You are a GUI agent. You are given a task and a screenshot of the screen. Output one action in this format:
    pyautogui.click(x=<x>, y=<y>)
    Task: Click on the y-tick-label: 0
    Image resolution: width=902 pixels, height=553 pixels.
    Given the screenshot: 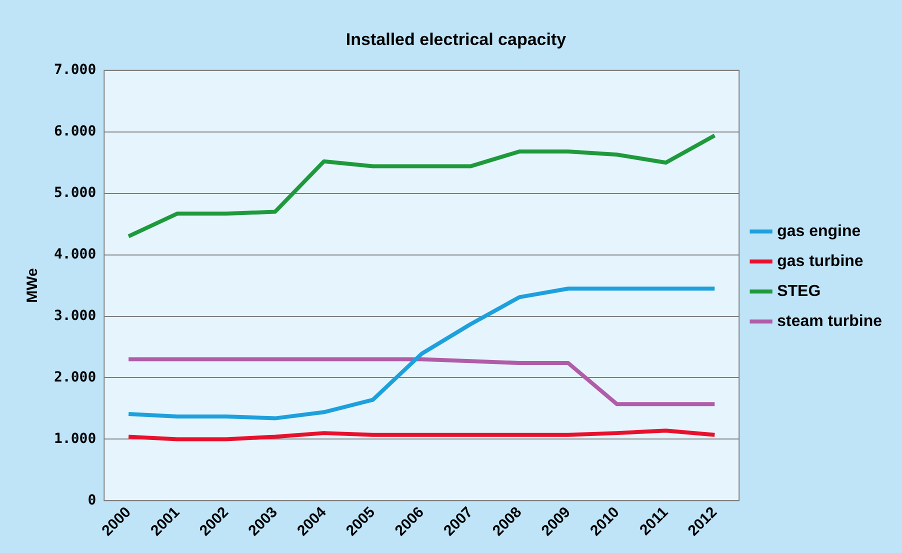 What is the action you would take?
    pyautogui.click(x=92, y=500)
    